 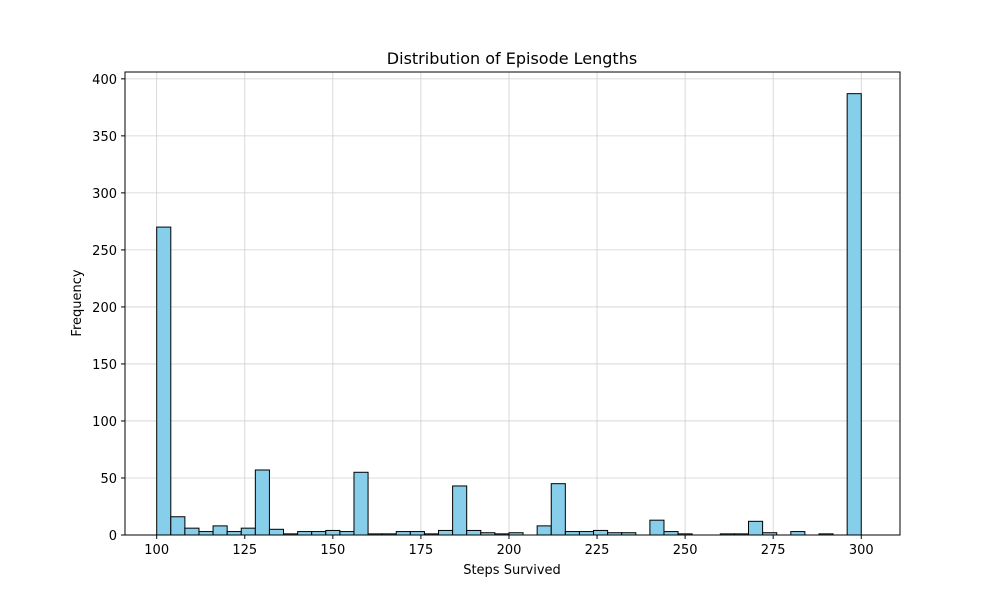 What do you see at coordinates (512, 58) in the screenshot?
I see `chart-title: Distribution of Episode Lengths` at bounding box center [512, 58].